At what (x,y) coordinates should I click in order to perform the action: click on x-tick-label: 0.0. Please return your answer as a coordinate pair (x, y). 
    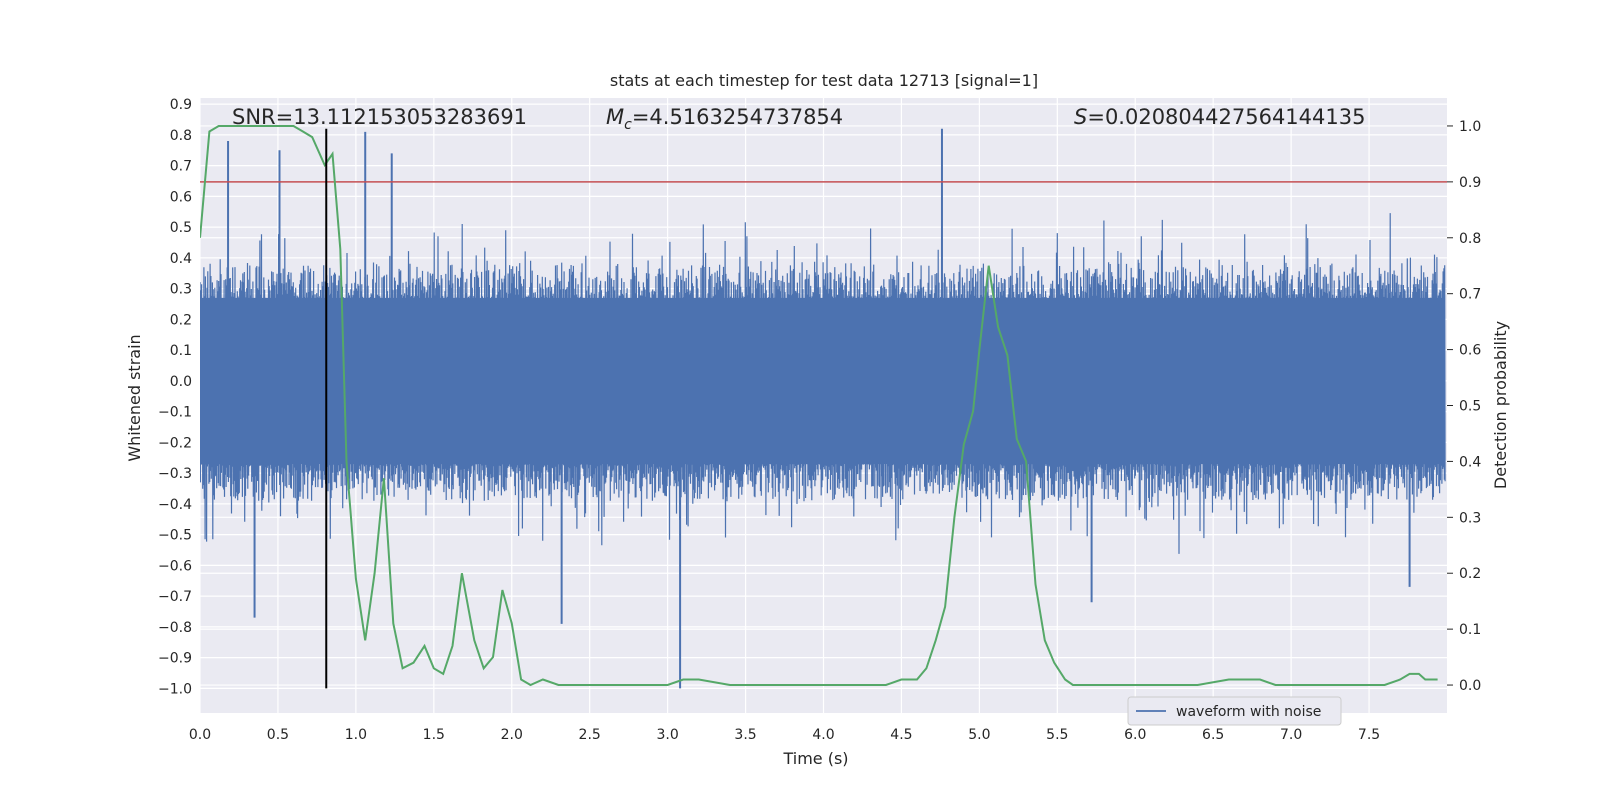
    Looking at the image, I should click on (200, 735).